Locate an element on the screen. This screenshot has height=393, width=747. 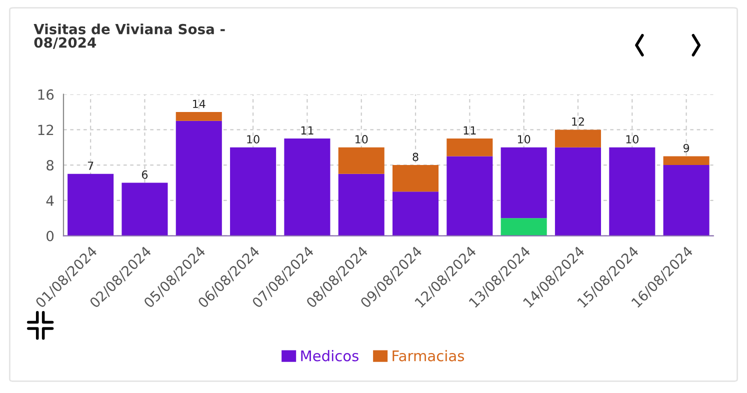
y-tick-label: 0 is located at coordinates (50, 236).